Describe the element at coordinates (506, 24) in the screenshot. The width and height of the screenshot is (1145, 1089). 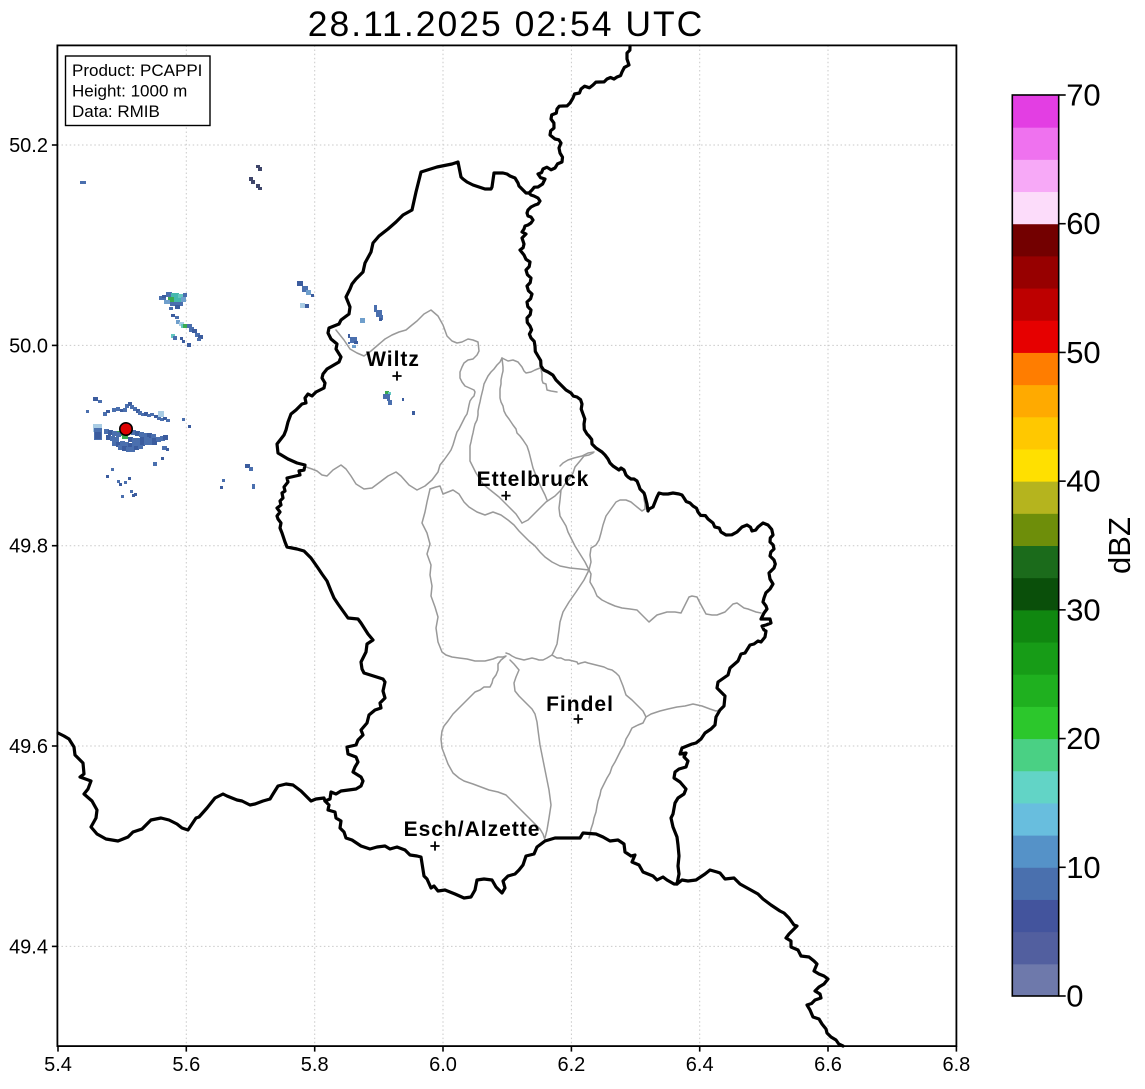
I see `svg-text: 28.11.2025 02:54 UTC` at that location.